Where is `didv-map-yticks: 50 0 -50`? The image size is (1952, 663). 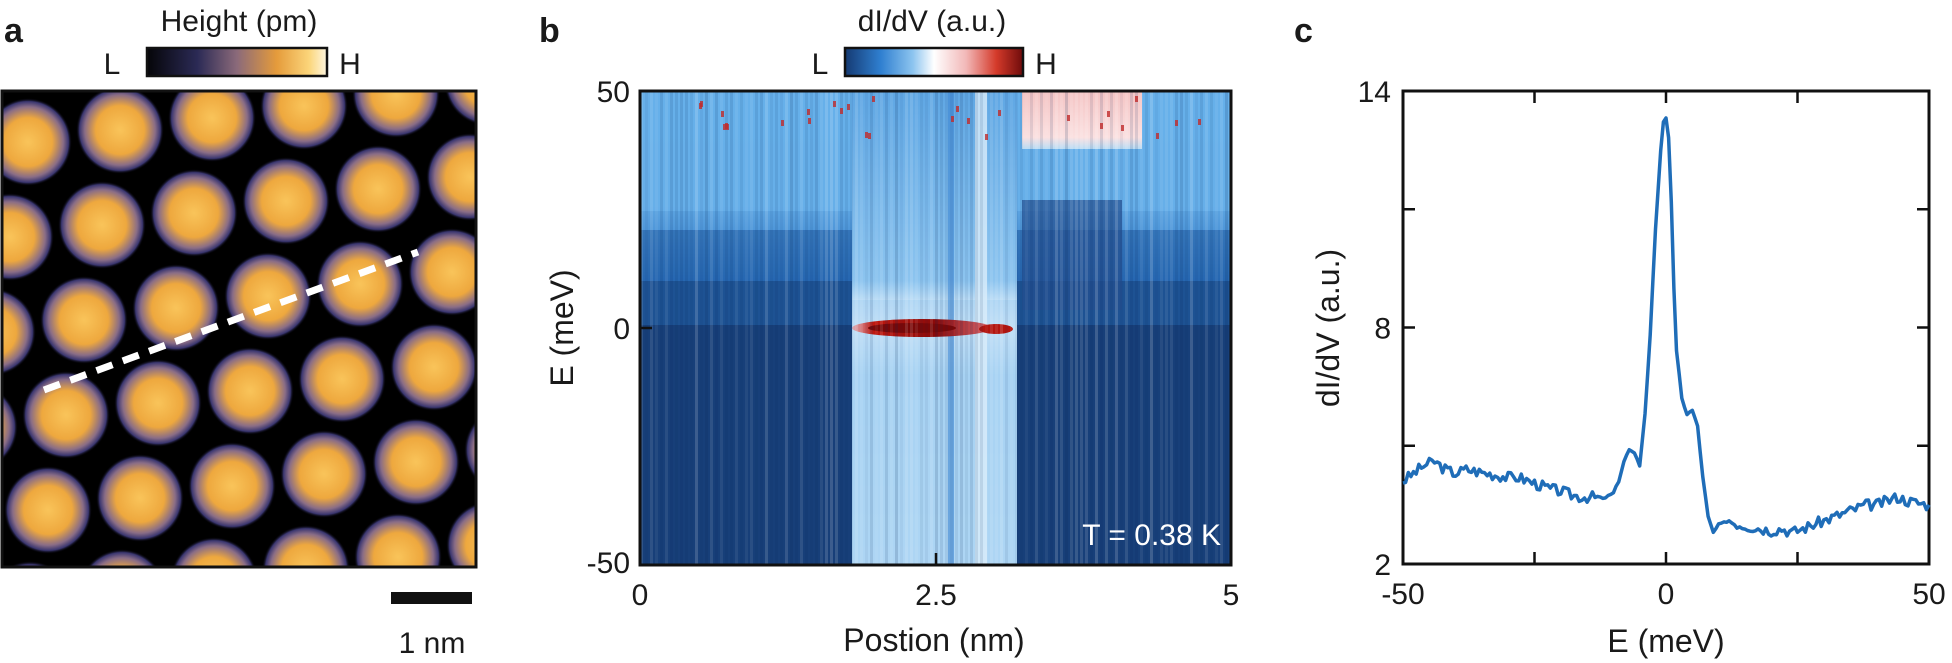
didv-map-yticks: 50 0 -50 is located at coordinates (608, 328).